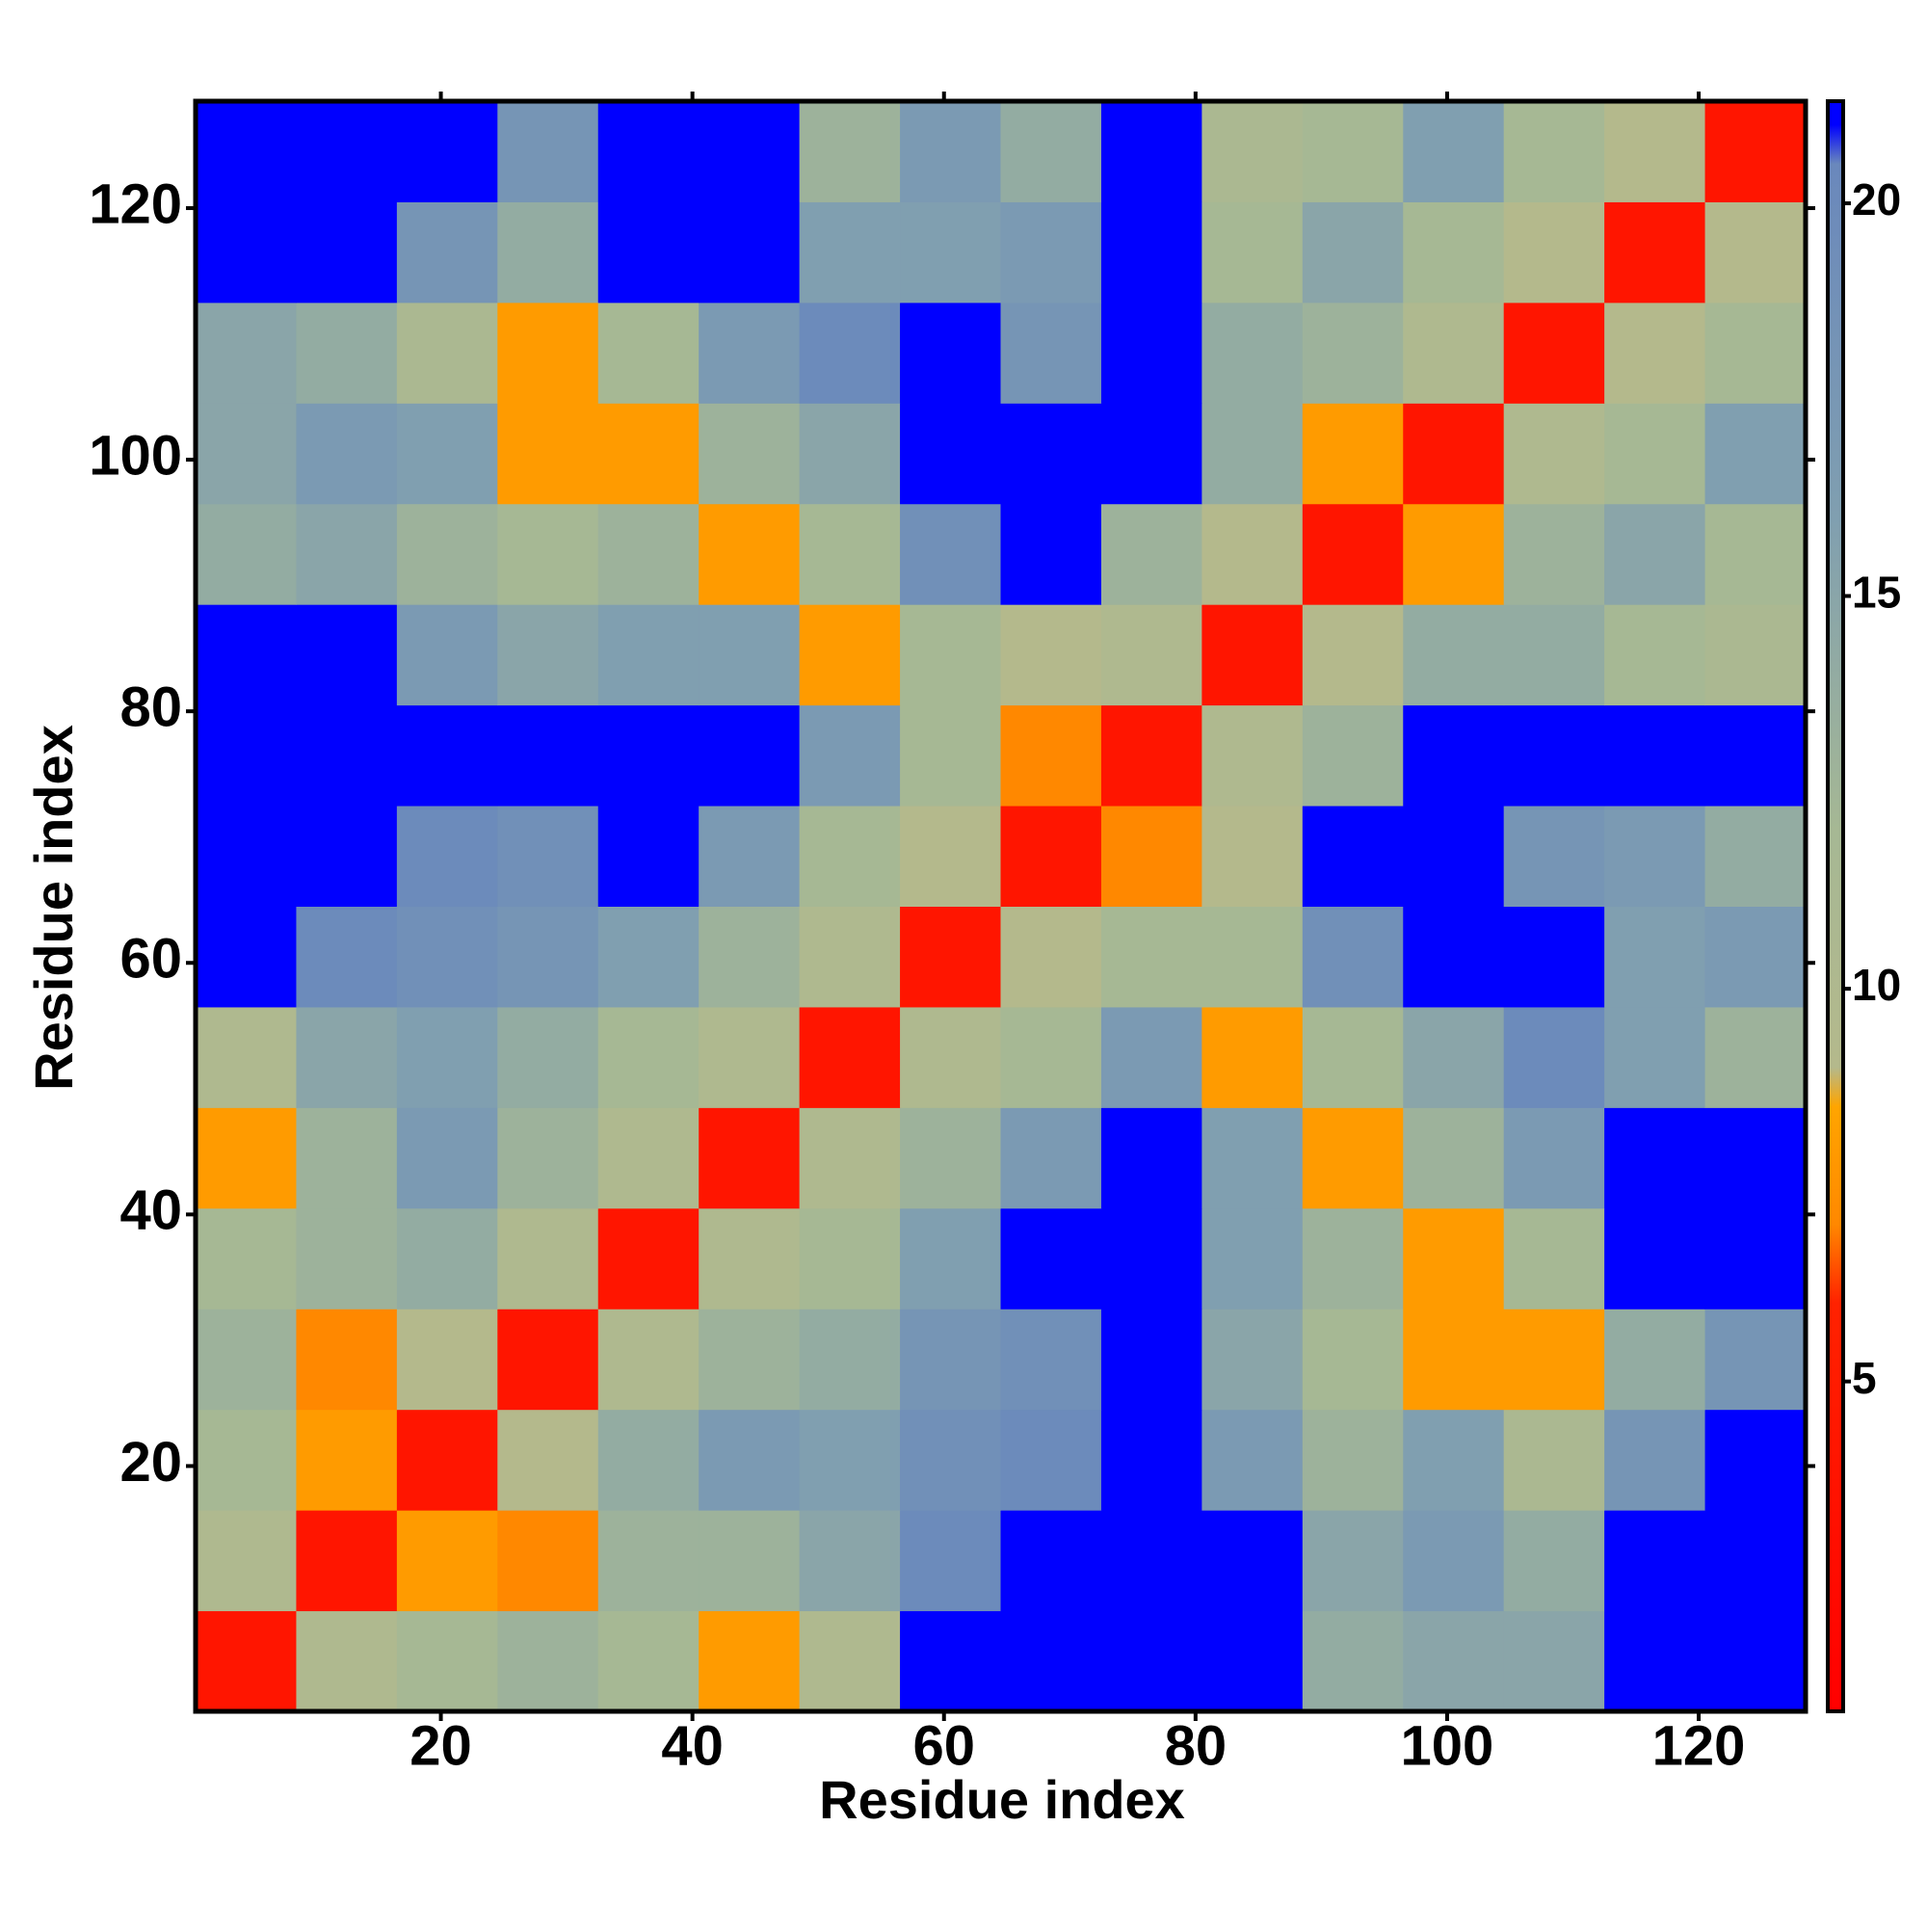  I want to click on y-tick-label: 80, so click(150, 706).